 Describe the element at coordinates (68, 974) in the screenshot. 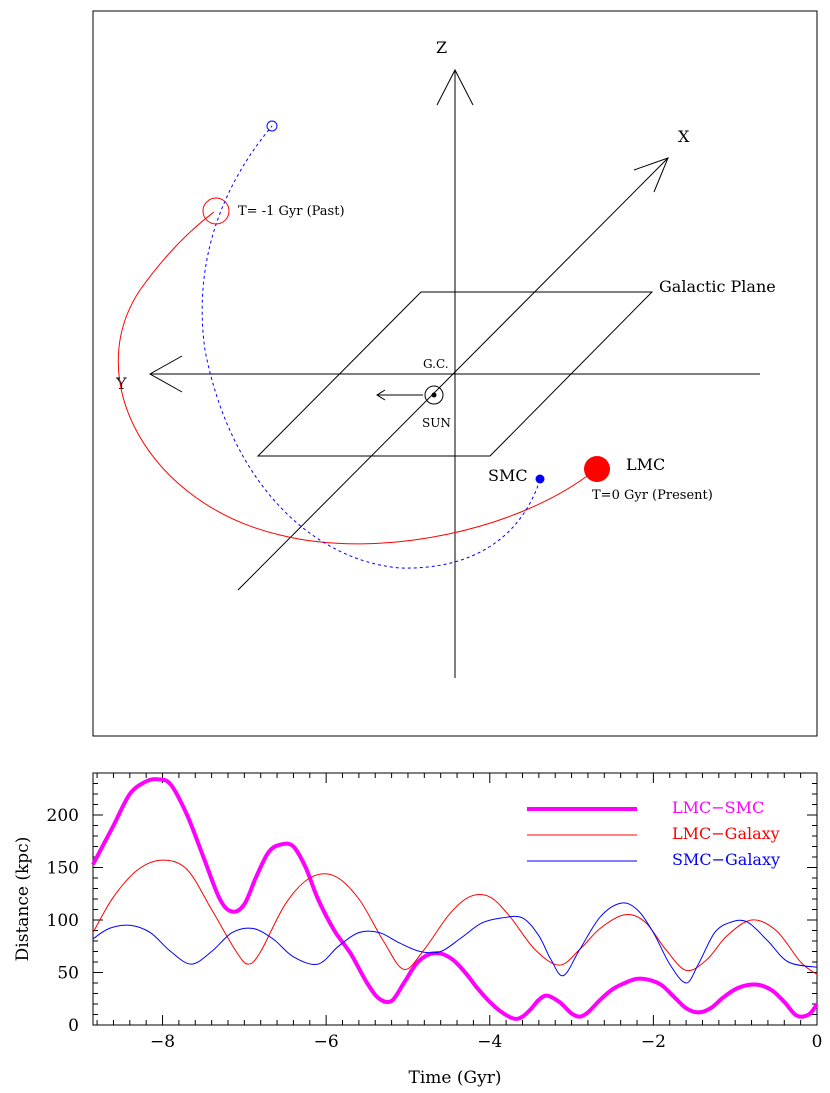

I see `y-tick-label: 50` at that location.